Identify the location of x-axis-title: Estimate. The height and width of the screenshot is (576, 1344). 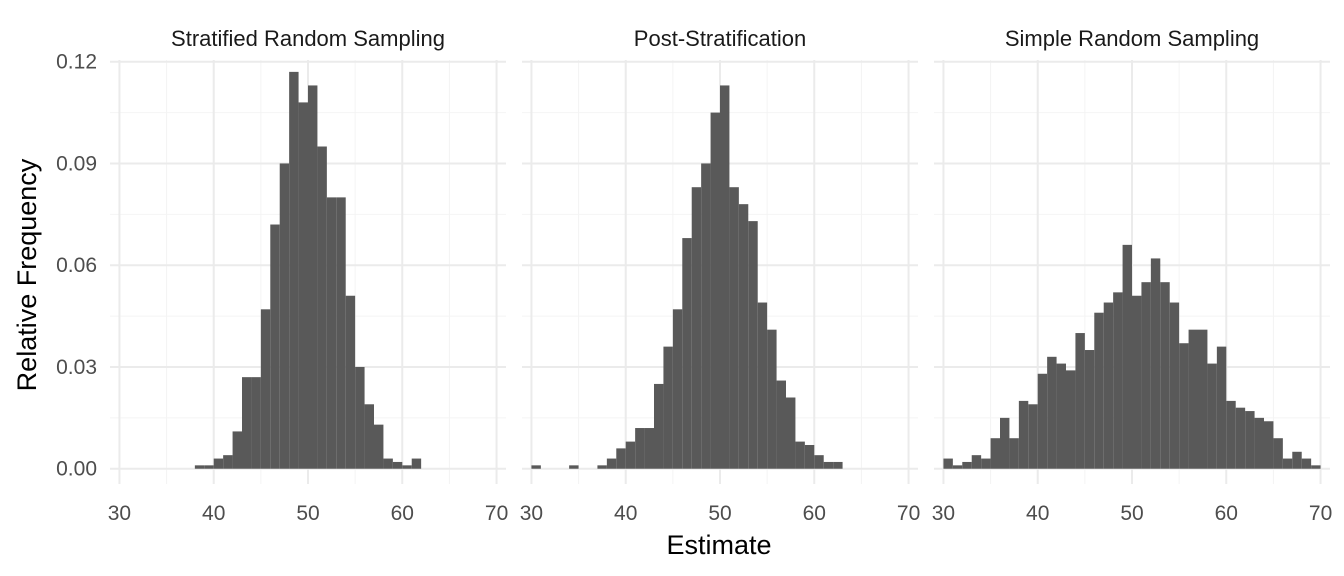
(718, 545).